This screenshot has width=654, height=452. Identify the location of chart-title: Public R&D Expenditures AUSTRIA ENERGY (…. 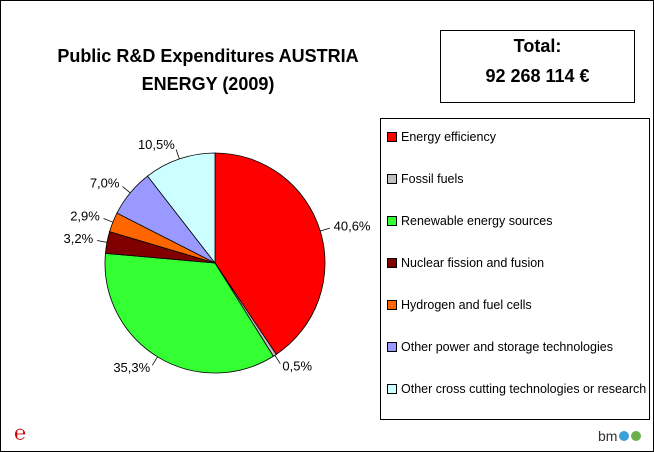
(208, 70).